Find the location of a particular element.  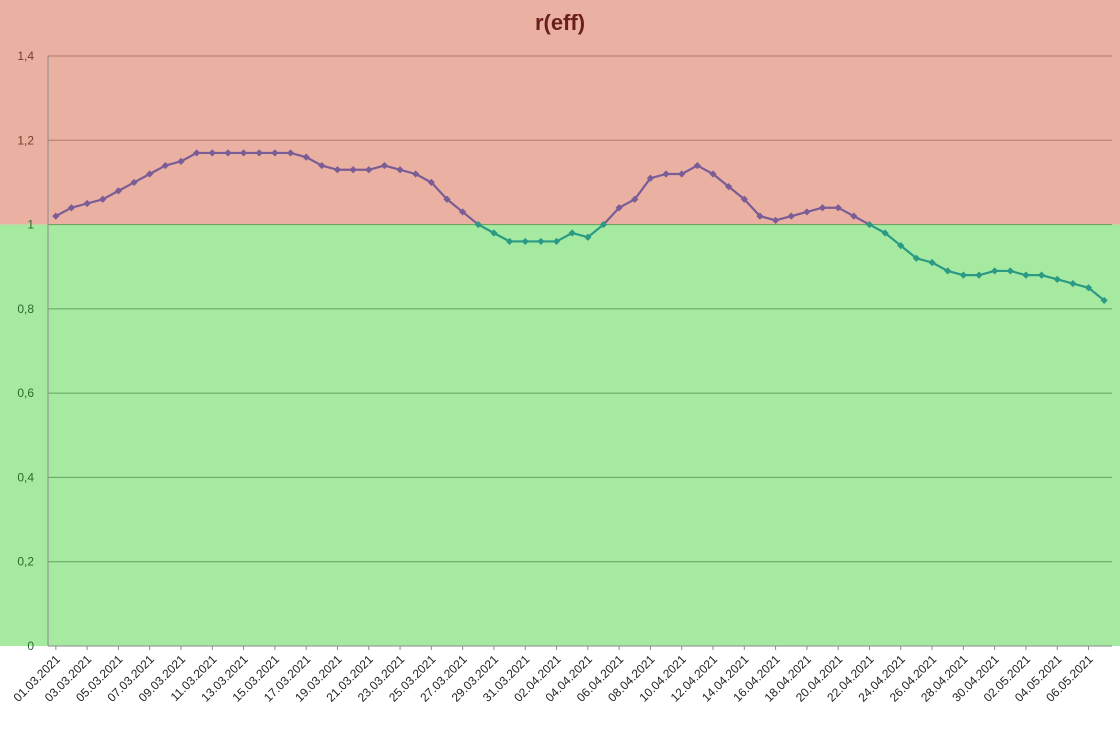

y-tick-label: 0,2 is located at coordinates (25, 562).